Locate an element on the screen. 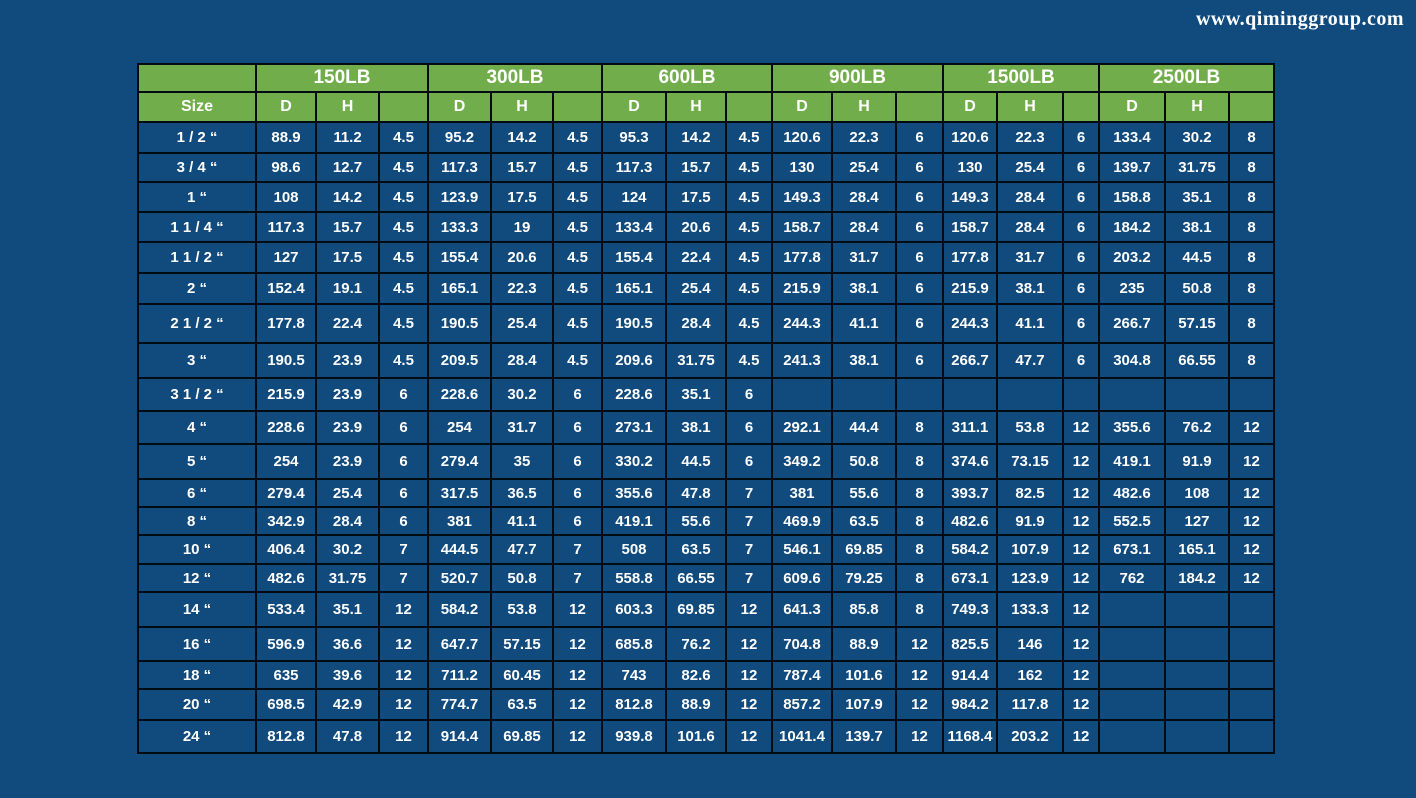  table-cell: 787.4 is located at coordinates (802, 675).